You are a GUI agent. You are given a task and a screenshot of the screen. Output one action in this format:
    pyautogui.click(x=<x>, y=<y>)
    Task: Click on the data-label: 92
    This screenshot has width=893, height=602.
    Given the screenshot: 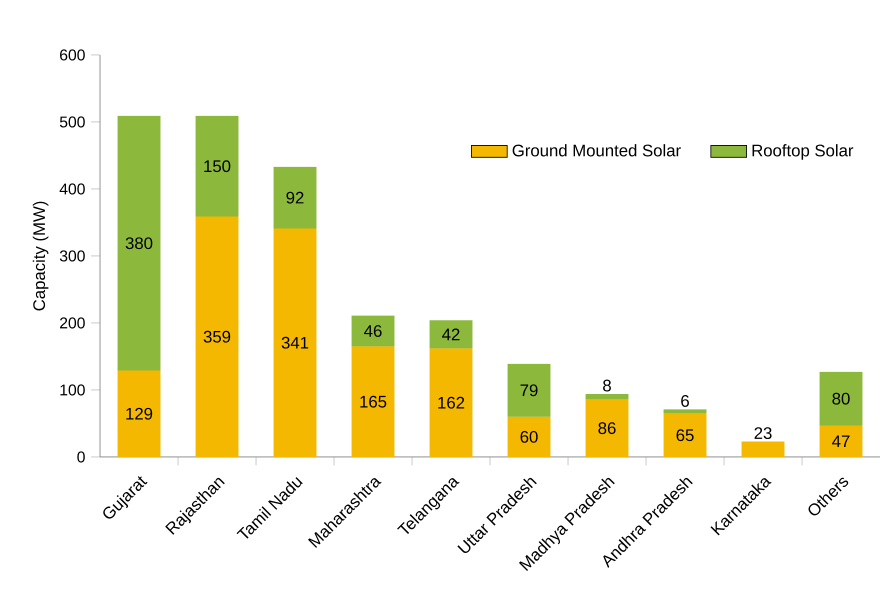 What is the action you would take?
    pyautogui.click(x=295, y=198)
    